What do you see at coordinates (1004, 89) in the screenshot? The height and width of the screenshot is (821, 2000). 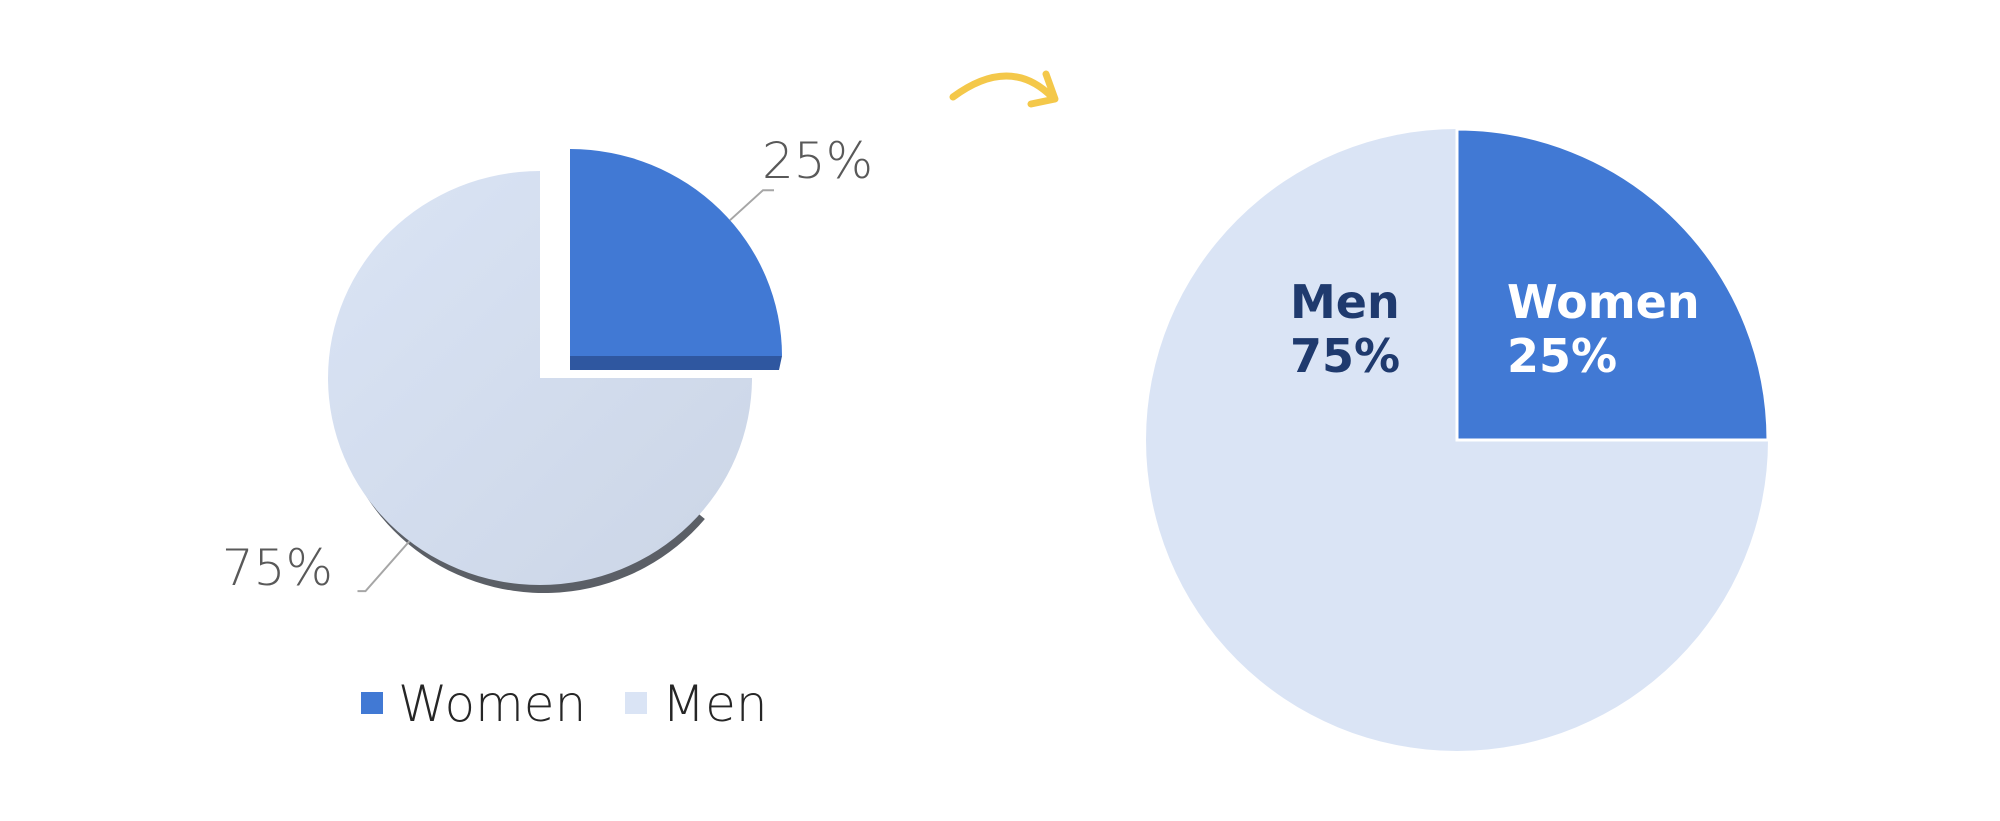 I see `transition-arrow-icon` at bounding box center [1004, 89].